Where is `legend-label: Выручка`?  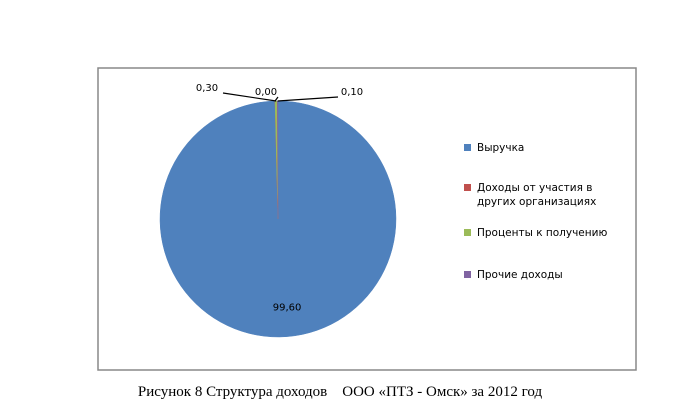 legend-label: Выручка is located at coordinates (501, 148).